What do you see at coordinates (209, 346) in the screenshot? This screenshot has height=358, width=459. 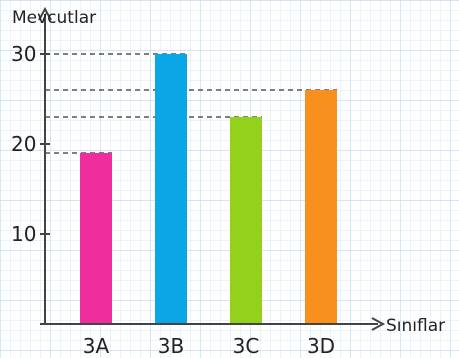 I see `x-axis-tick-labels: 3A 3B 3C 3D` at bounding box center [209, 346].